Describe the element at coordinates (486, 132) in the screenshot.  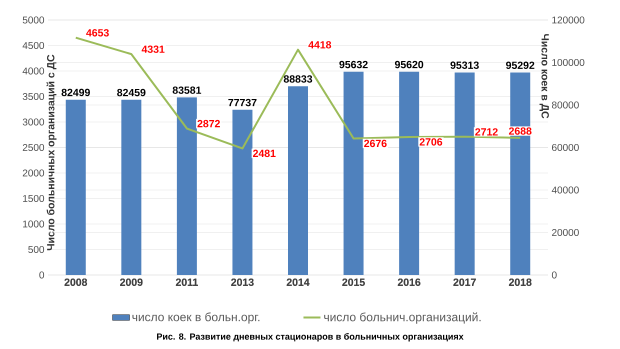
I see `data-label: 2712` at that location.